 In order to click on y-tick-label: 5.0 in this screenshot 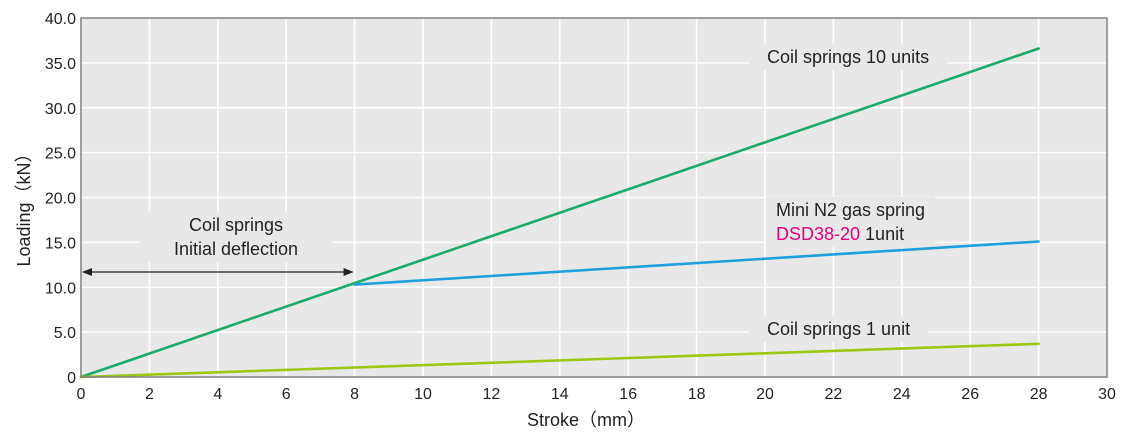, I will do `click(65, 333)`.